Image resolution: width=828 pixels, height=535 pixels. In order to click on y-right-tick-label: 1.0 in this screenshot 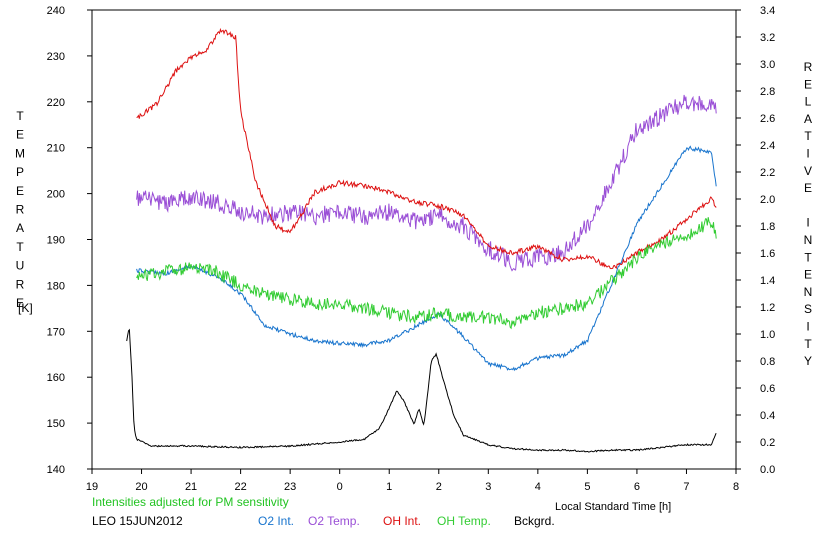, I will do `click(767, 335)`.